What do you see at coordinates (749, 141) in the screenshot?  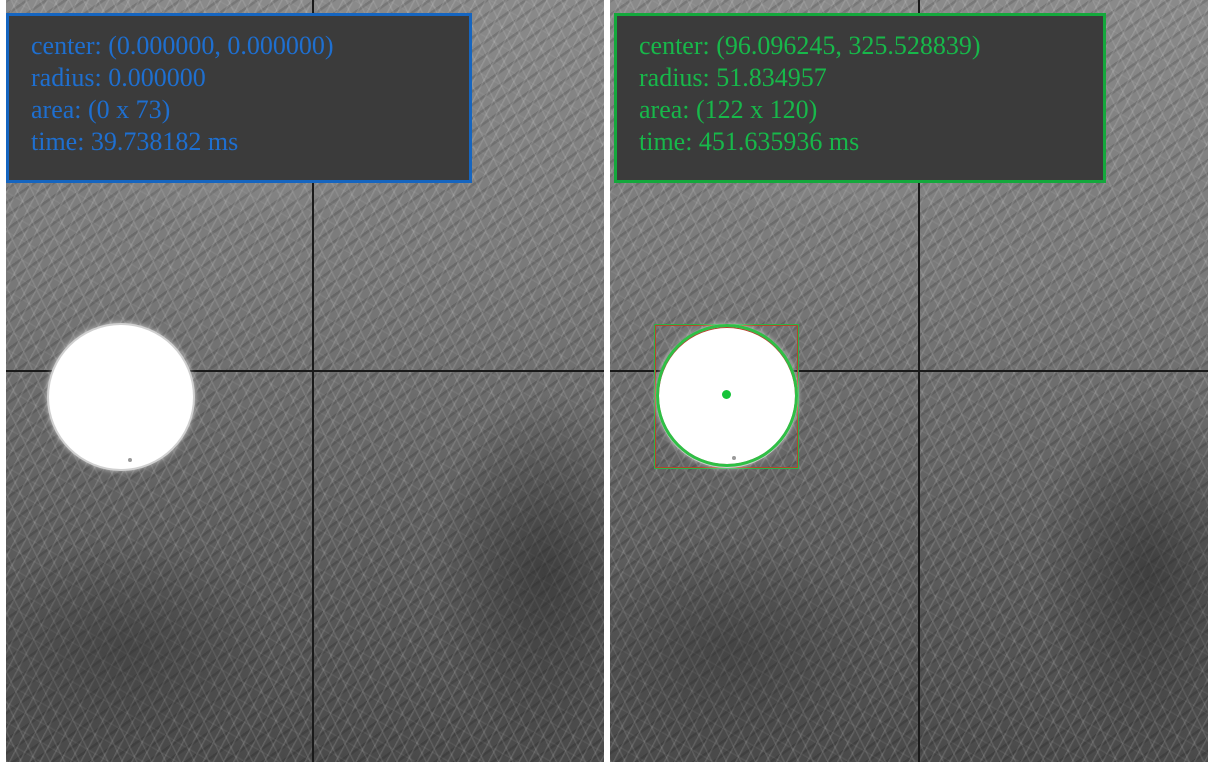 I see `right-time-text: time: 451.635936 ms` at bounding box center [749, 141].